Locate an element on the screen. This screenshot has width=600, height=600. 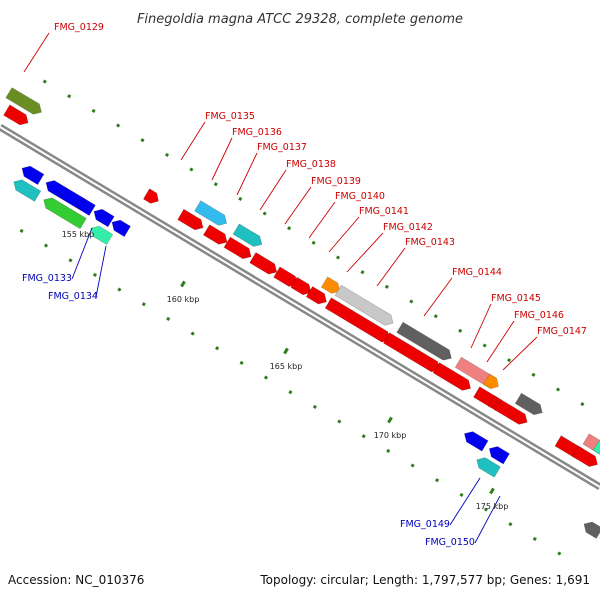
gene-label: FMG_0147 is located at coordinates (562, 331).